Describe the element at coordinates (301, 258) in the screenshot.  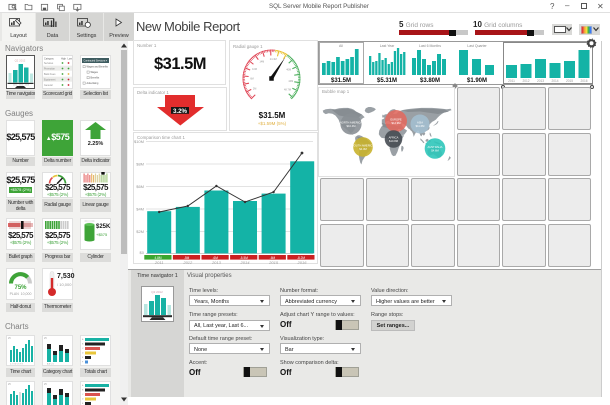
I see `svg-text: -8.2M` at that location.